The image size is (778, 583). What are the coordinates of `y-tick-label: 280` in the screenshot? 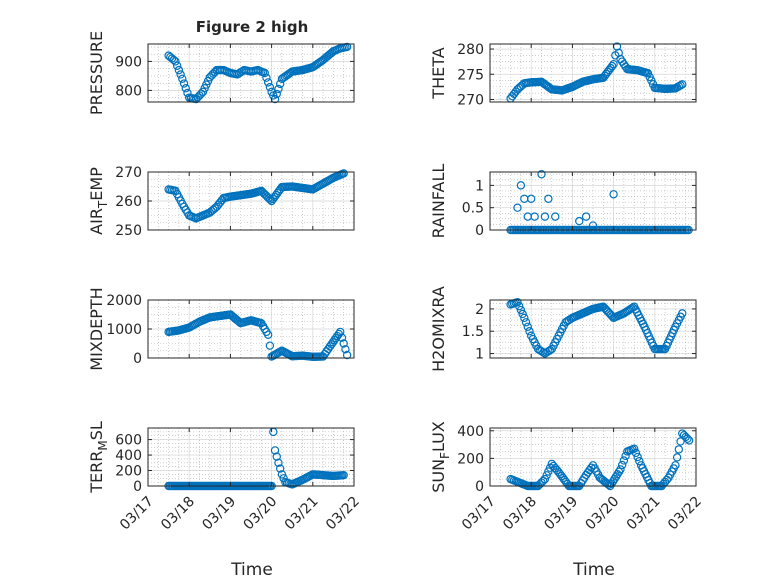 It's located at (470, 50).